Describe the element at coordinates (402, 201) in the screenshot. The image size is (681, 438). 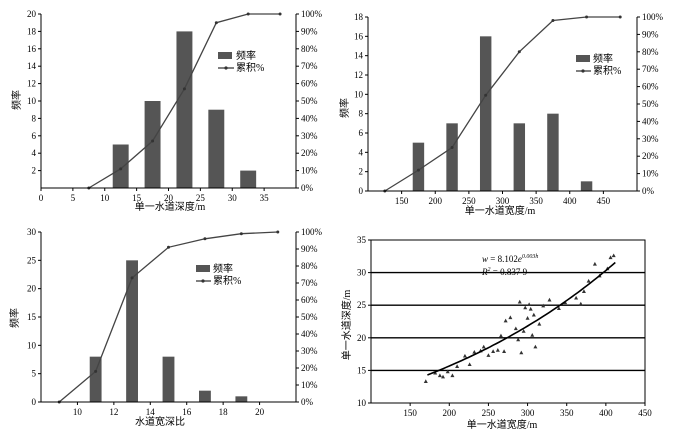
I see `x-tick-label: 150` at that location.